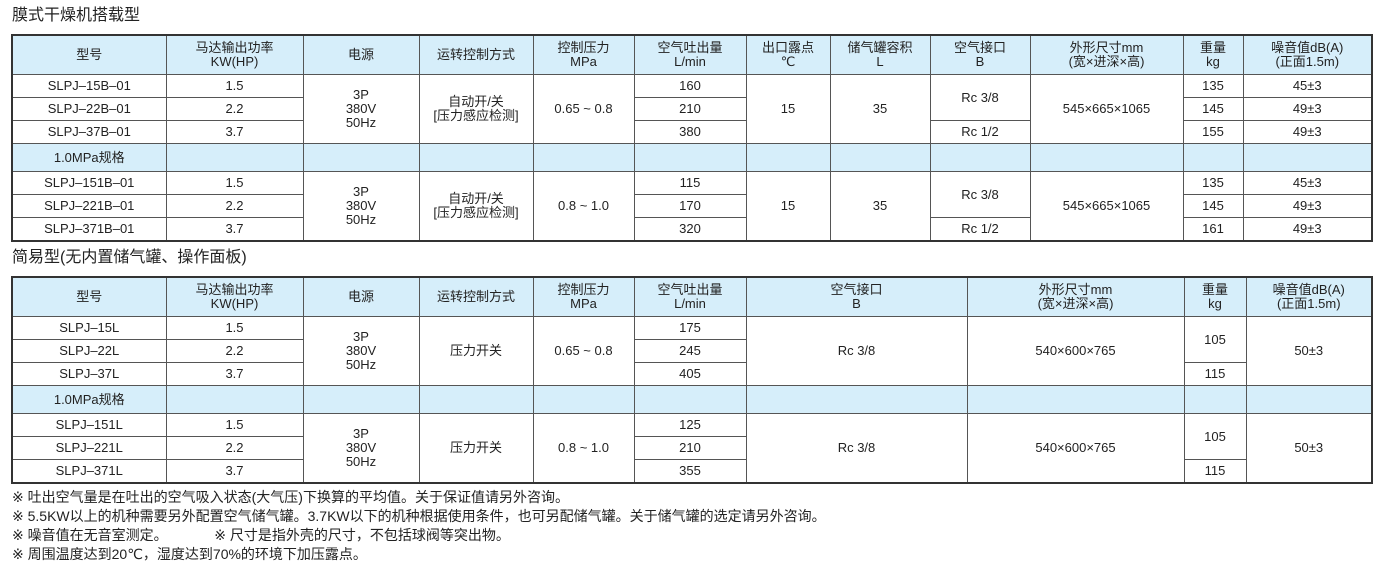 The height and width of the screenshot is (577, 1400). I want to click on weight-cell: 135, so click(1213, 86).